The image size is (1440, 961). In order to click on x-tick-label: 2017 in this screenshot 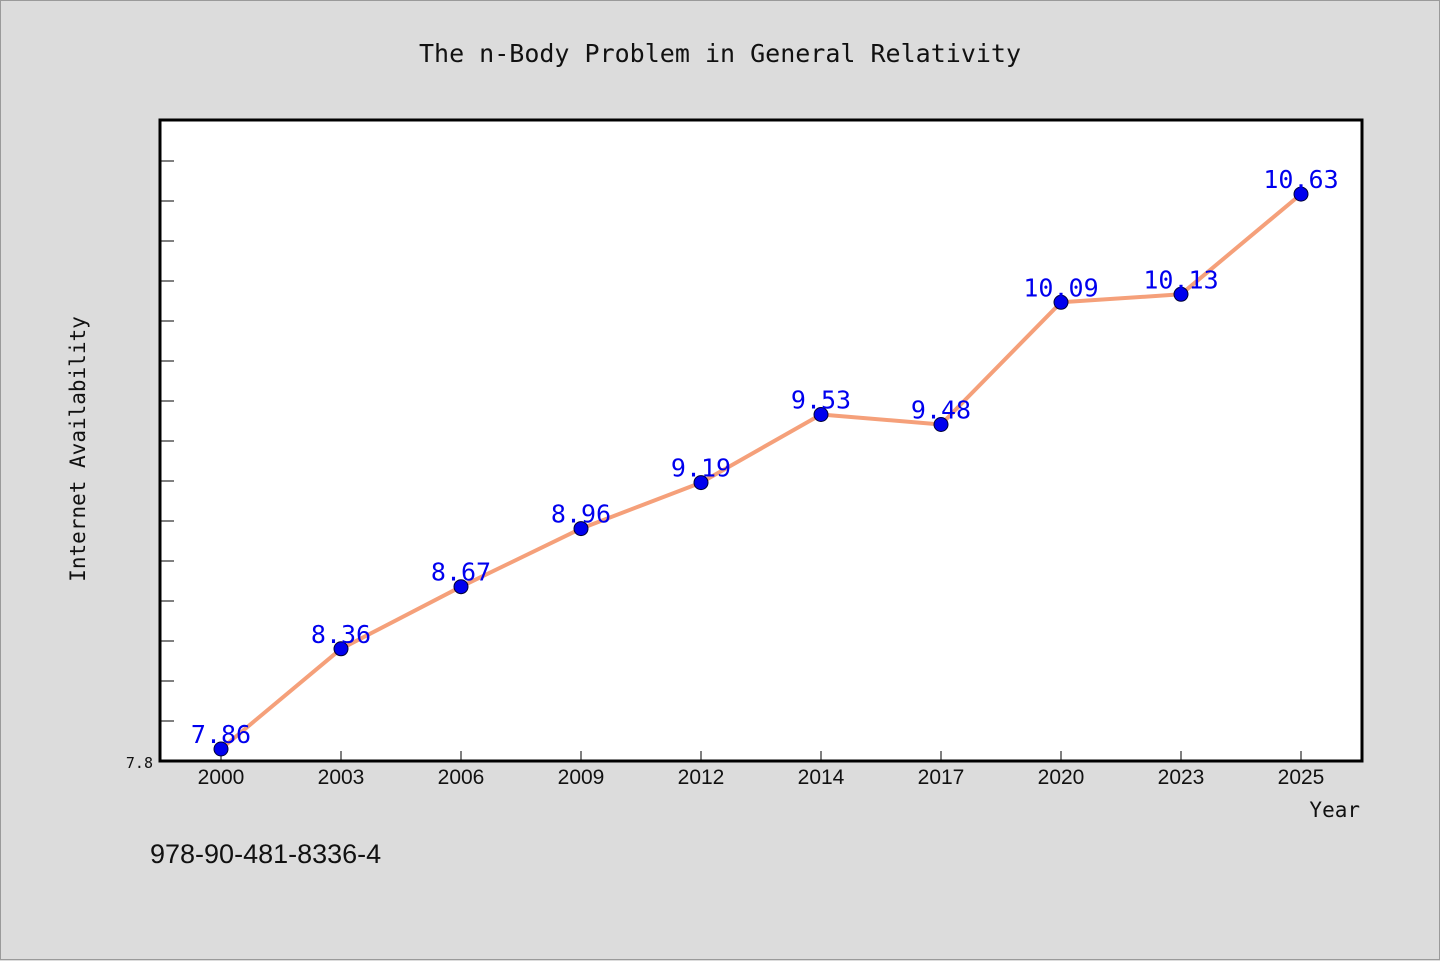, I will do `click(941, 777)`.